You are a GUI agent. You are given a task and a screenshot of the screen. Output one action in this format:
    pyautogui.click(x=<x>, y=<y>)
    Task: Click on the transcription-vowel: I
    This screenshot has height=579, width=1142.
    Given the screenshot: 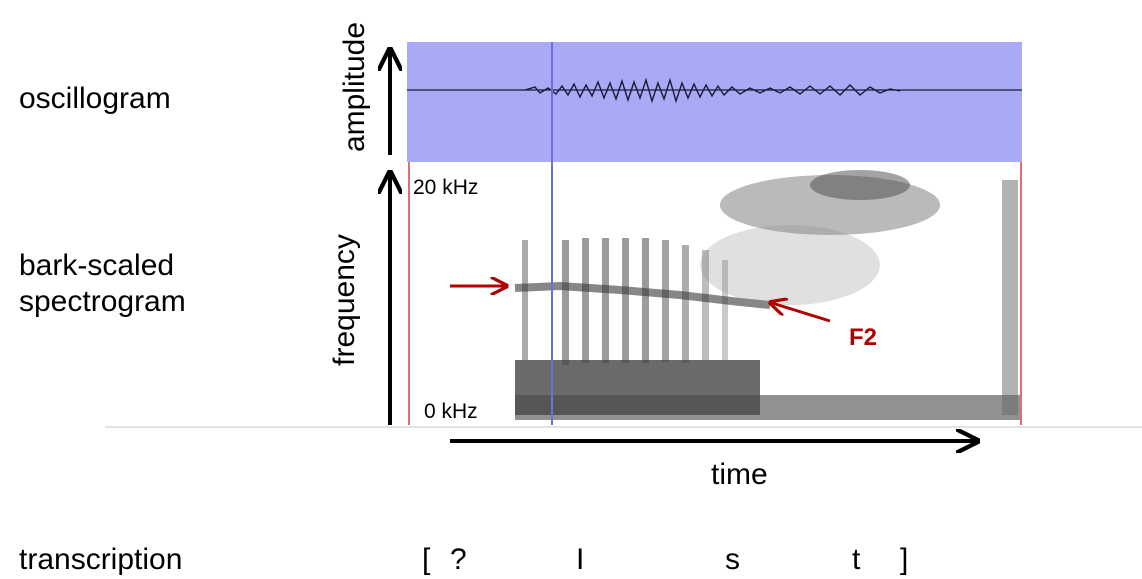 What is the action you would take?
    pyautogui.click(x=580, y=559)
    